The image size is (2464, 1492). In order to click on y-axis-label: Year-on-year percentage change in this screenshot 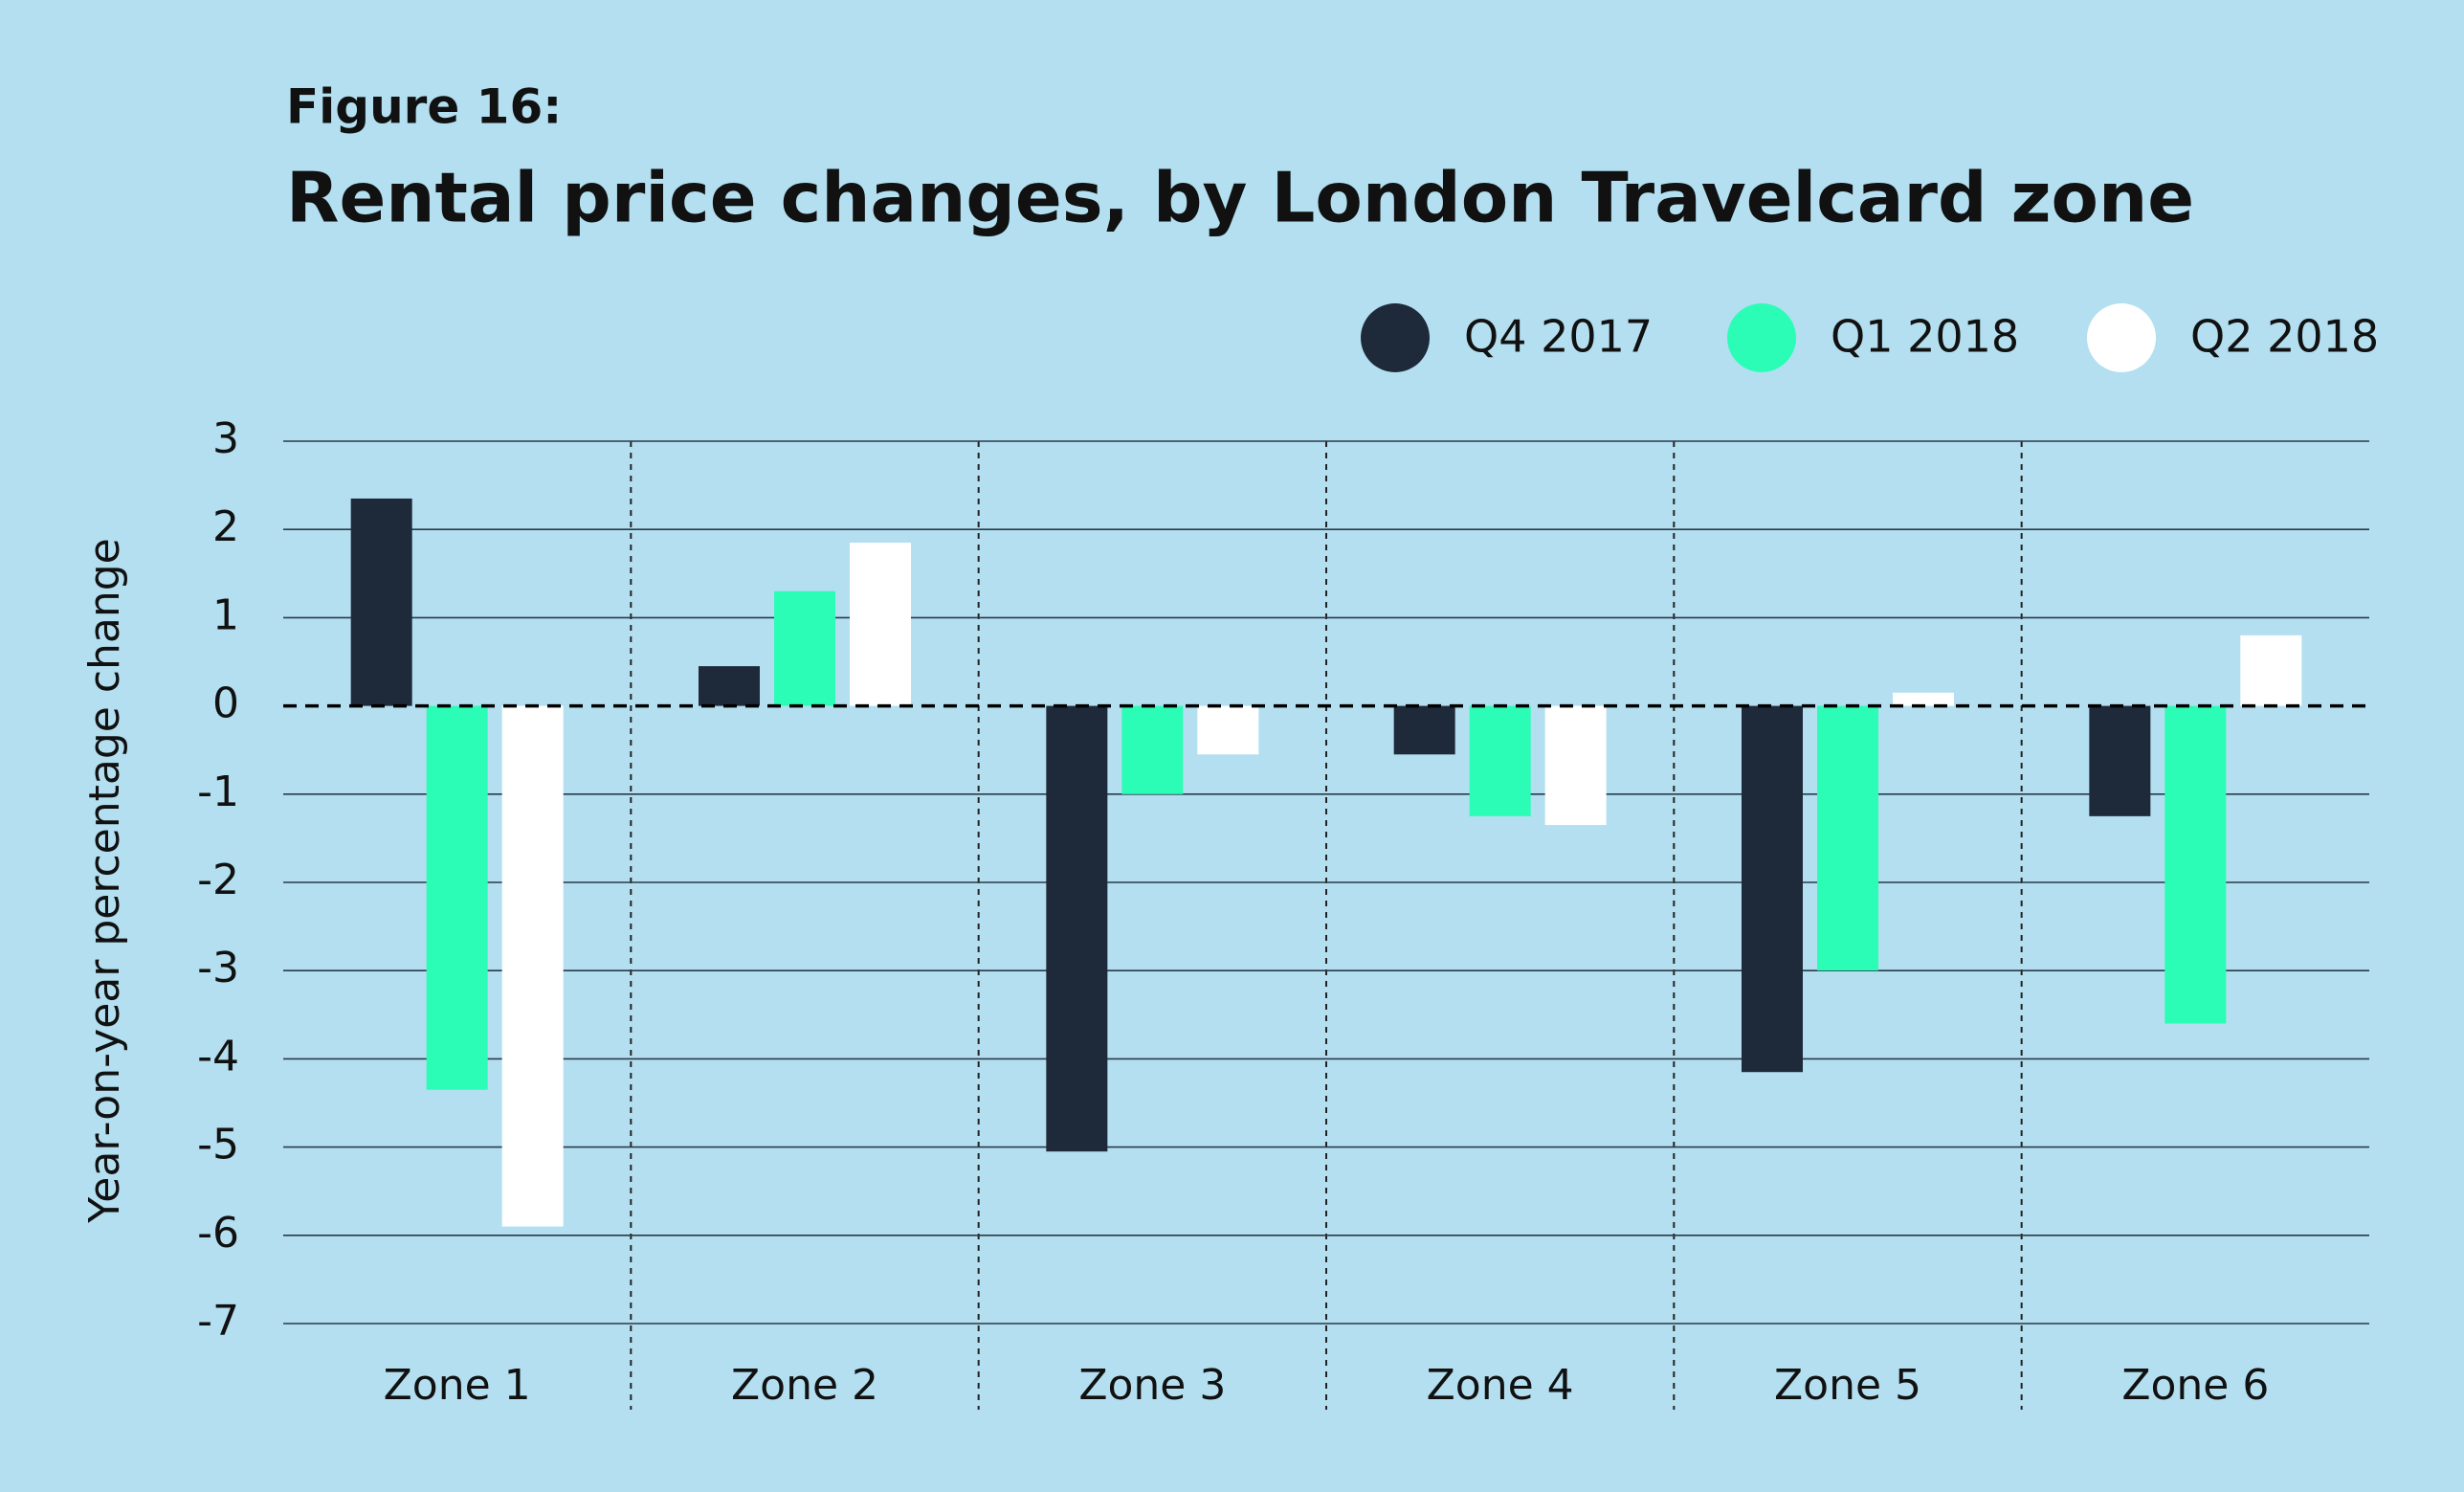, I will do `click(105, 881)`.